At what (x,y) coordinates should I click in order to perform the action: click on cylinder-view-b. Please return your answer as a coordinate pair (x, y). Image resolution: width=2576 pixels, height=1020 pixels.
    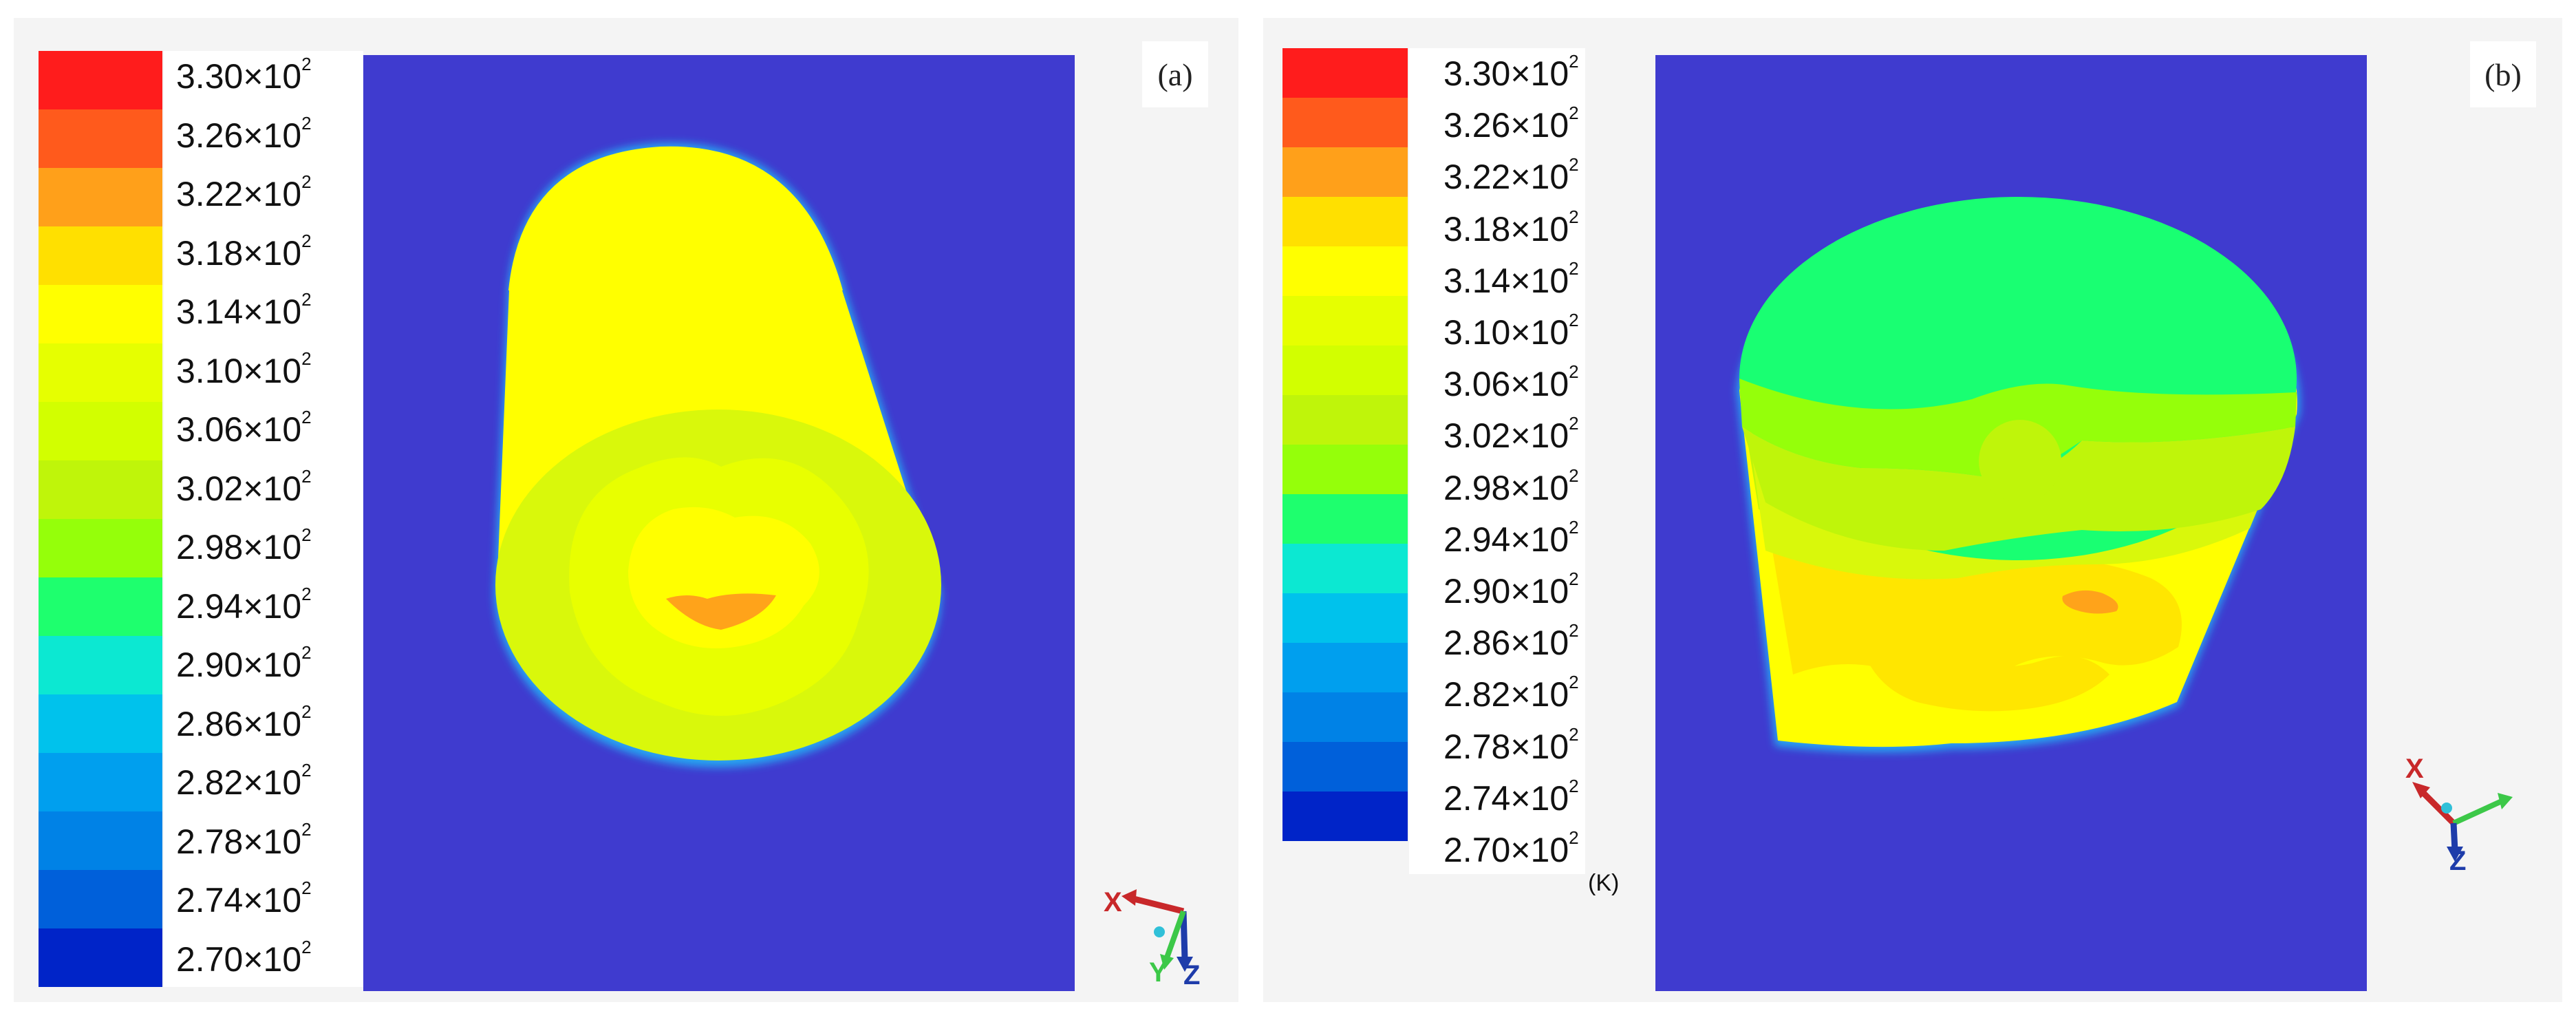
    Looking at the image, I should click on (2019, 475).